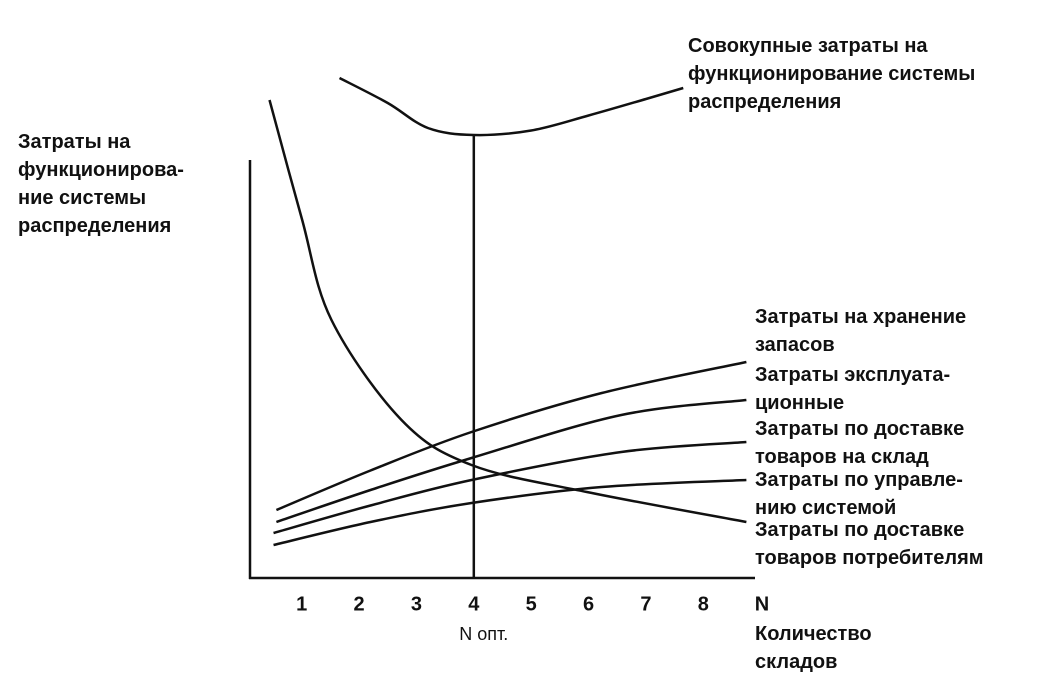  I want to click on x-axis-symbol: N, so click(762, 604).